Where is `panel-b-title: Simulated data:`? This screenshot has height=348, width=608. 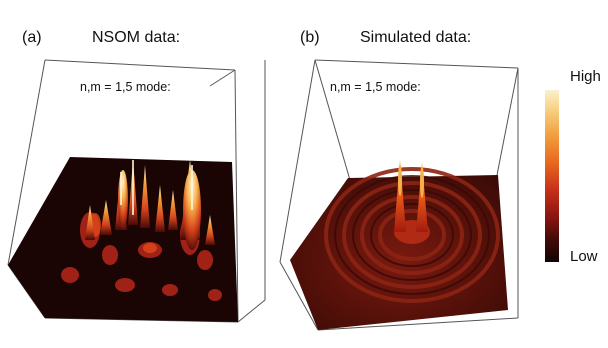 panel-b-title: Simulated data: is located at coordinates (416, 37).